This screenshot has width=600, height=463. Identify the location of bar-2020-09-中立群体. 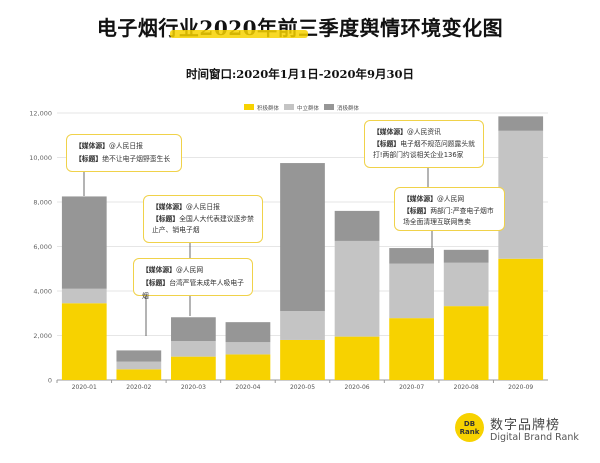
(521, 194).